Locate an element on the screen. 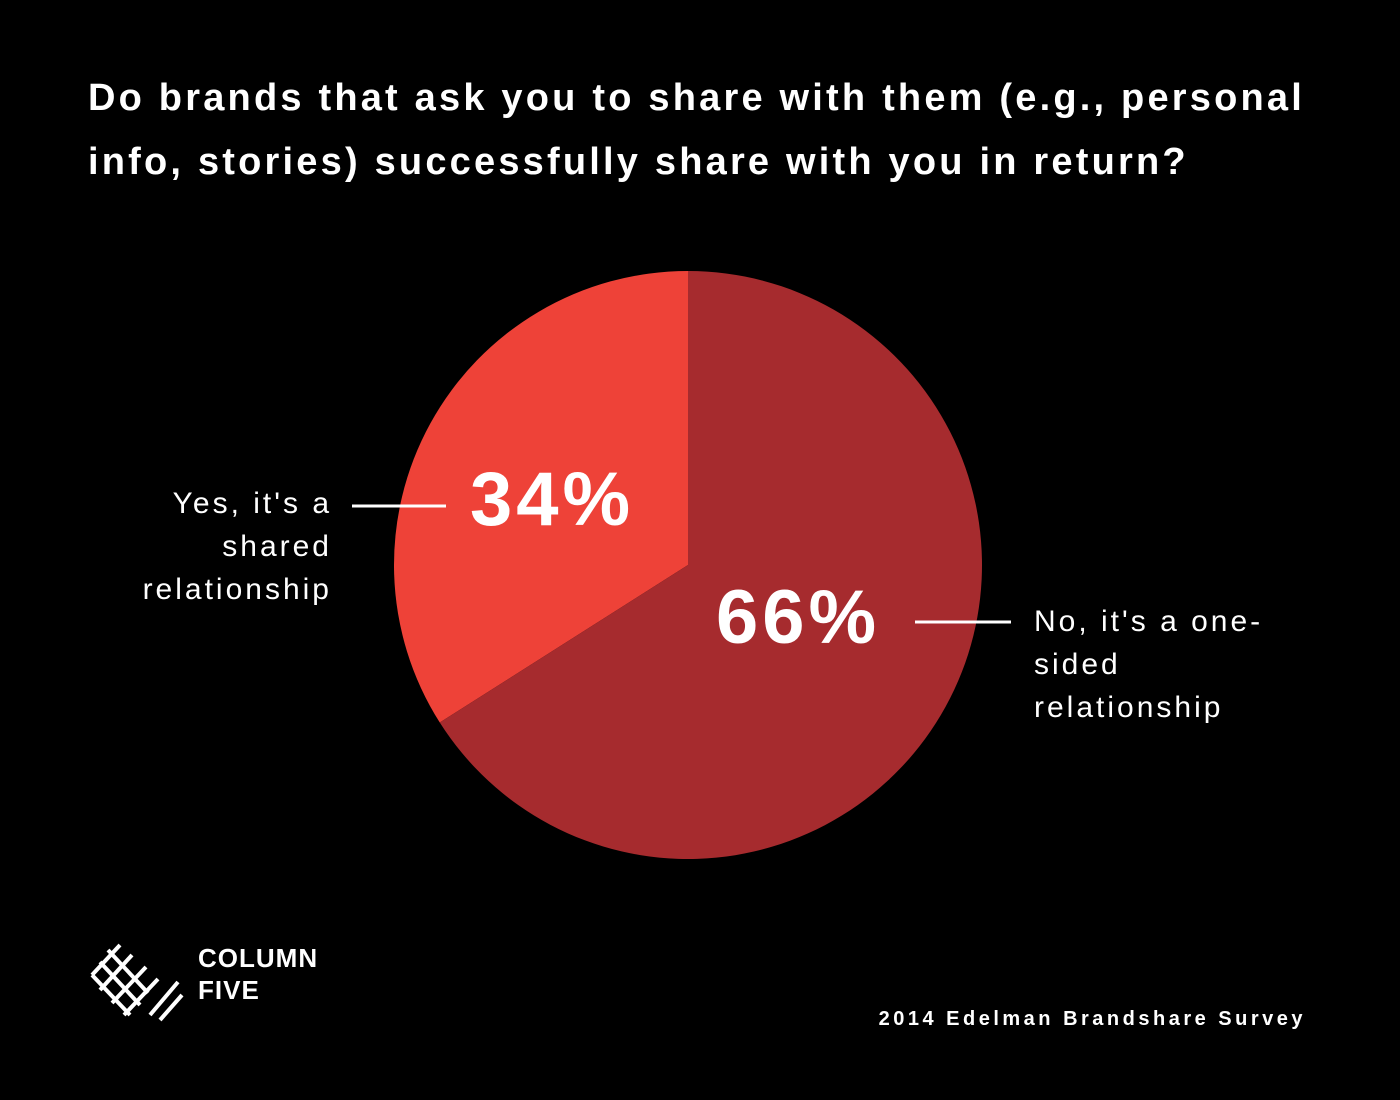 This screenshot has height=1100, width=1400. logo-text: COLUMN FIVE is located at coordinates (258, 974).